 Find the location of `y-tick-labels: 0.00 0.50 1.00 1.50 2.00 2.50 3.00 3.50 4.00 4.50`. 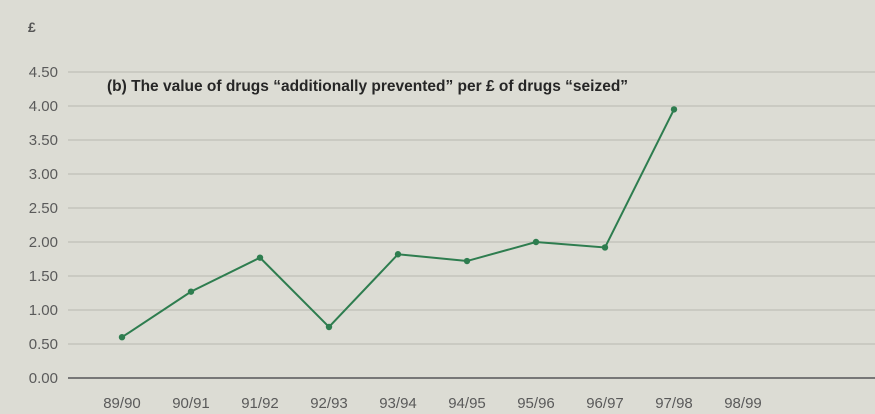

y-tick-labels: 0.00 0.50 1.00 1.50 2.00 2.50 3.00 3.50 4.00 4.50 is located at coordinates (43, 225).